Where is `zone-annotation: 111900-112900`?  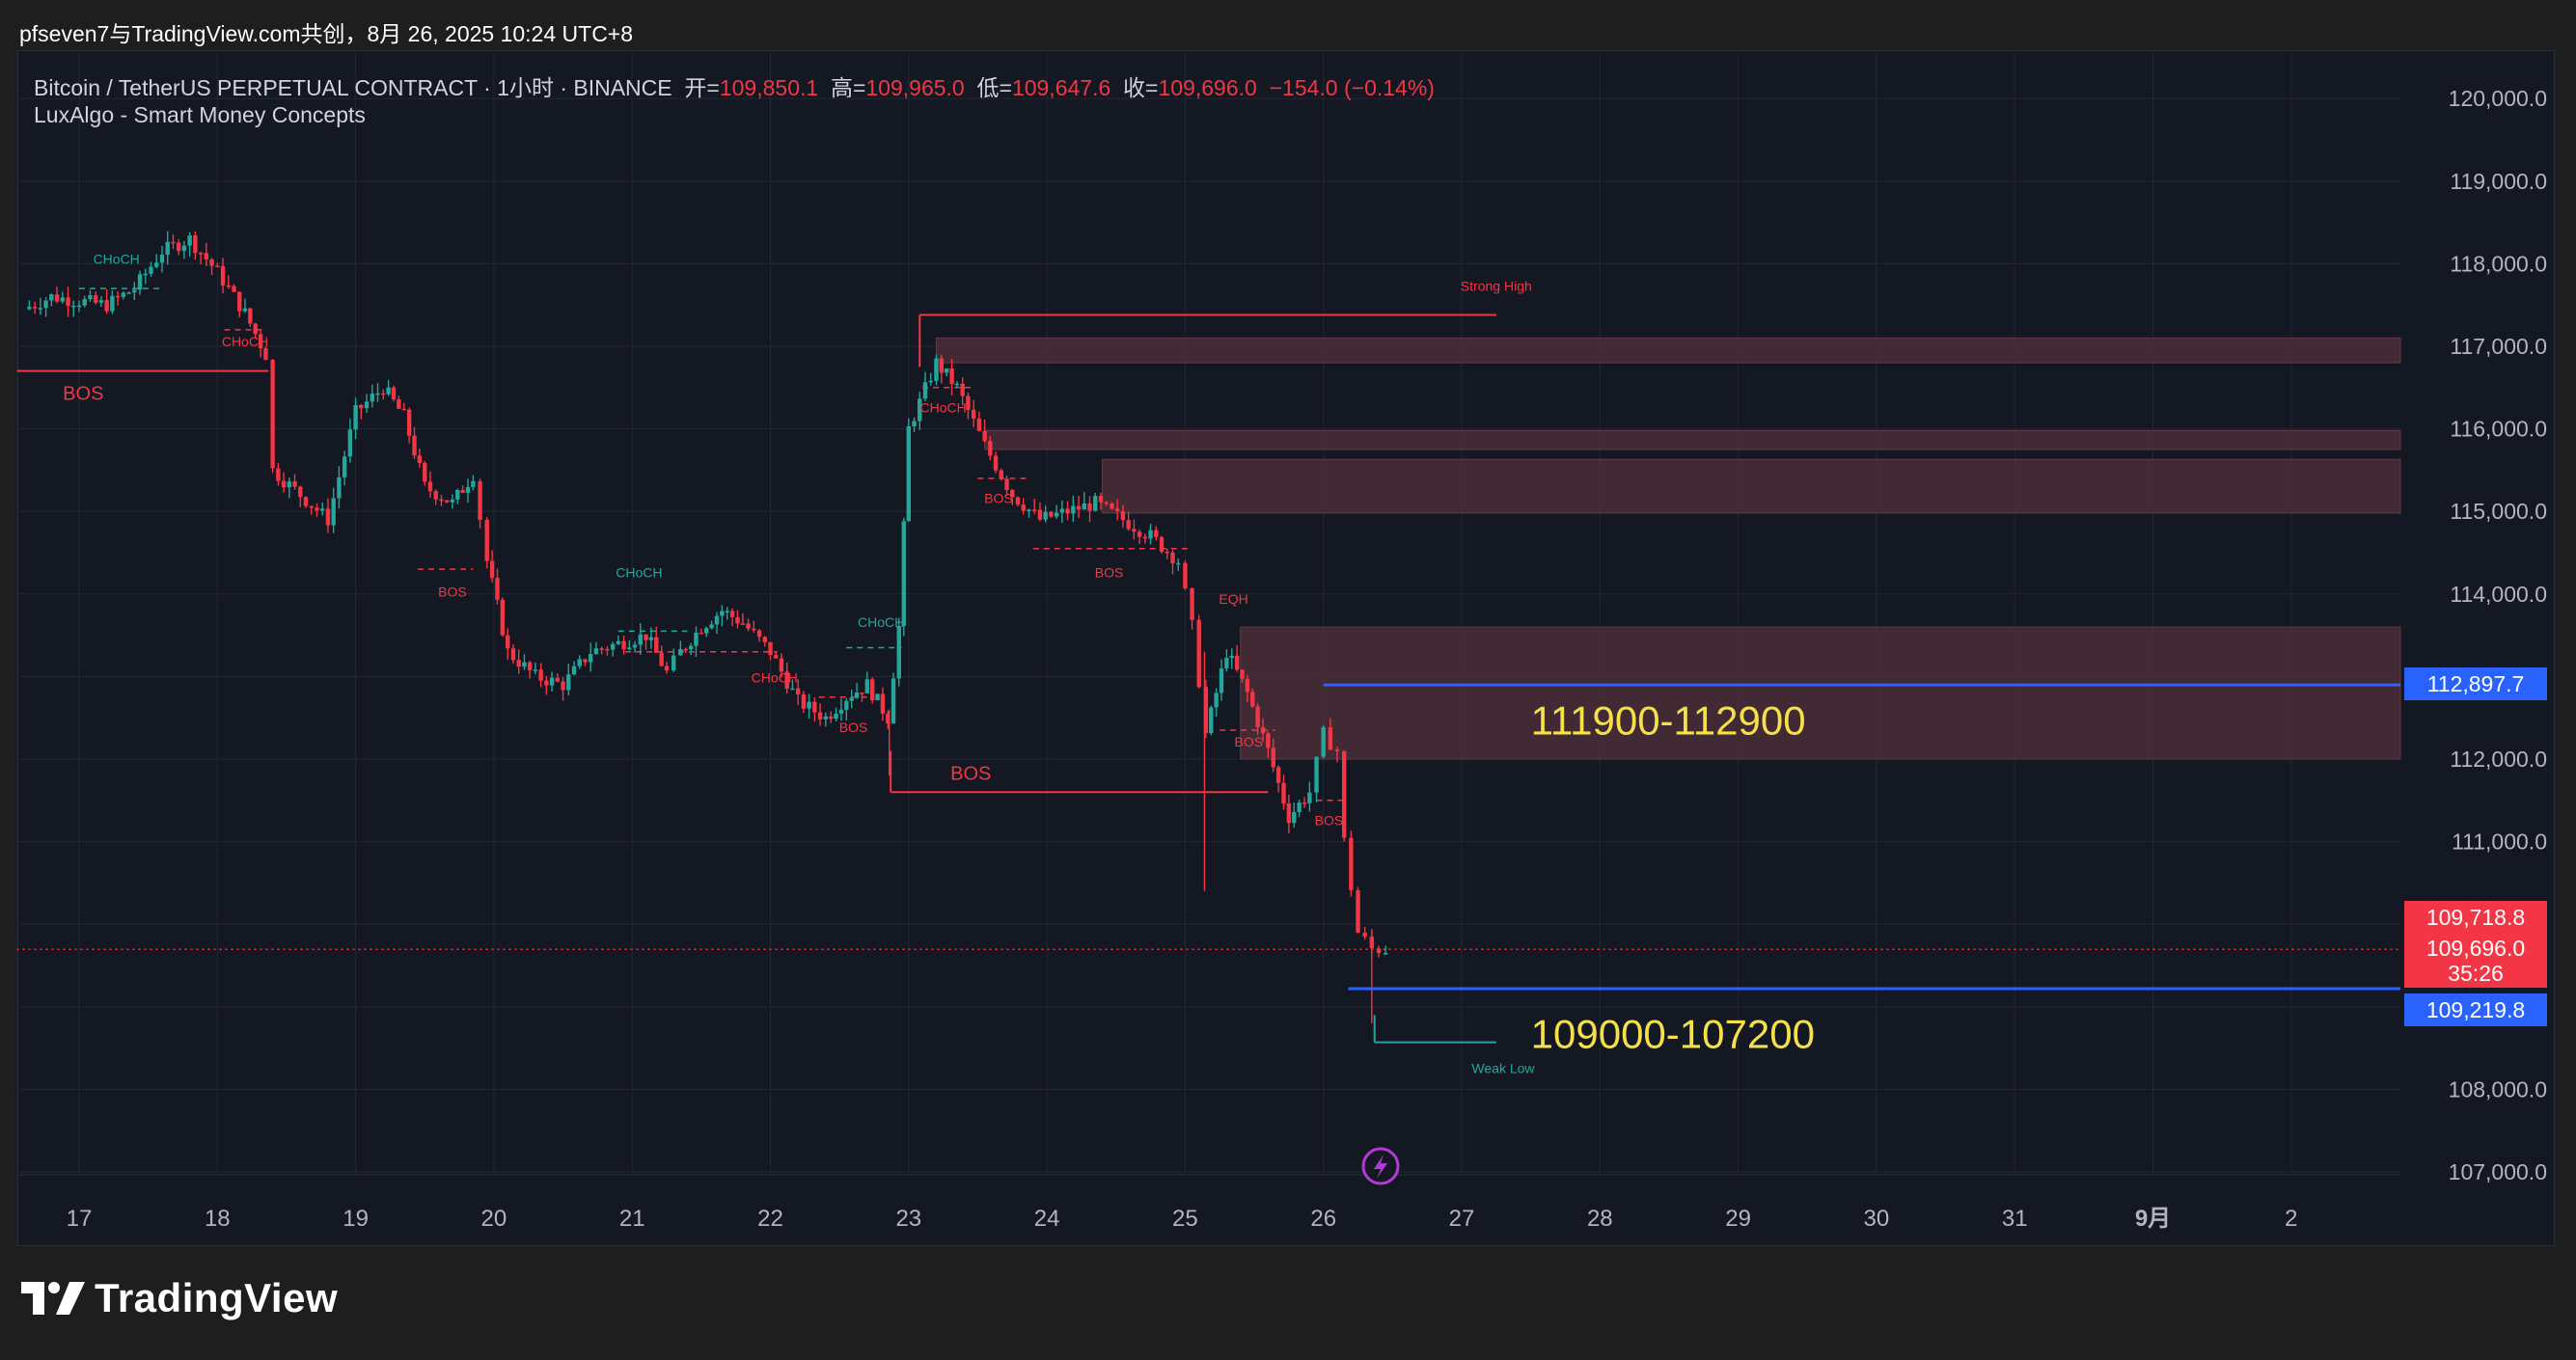
zone-annotation: 111900-112900 is located at coordinates (1669, 720).